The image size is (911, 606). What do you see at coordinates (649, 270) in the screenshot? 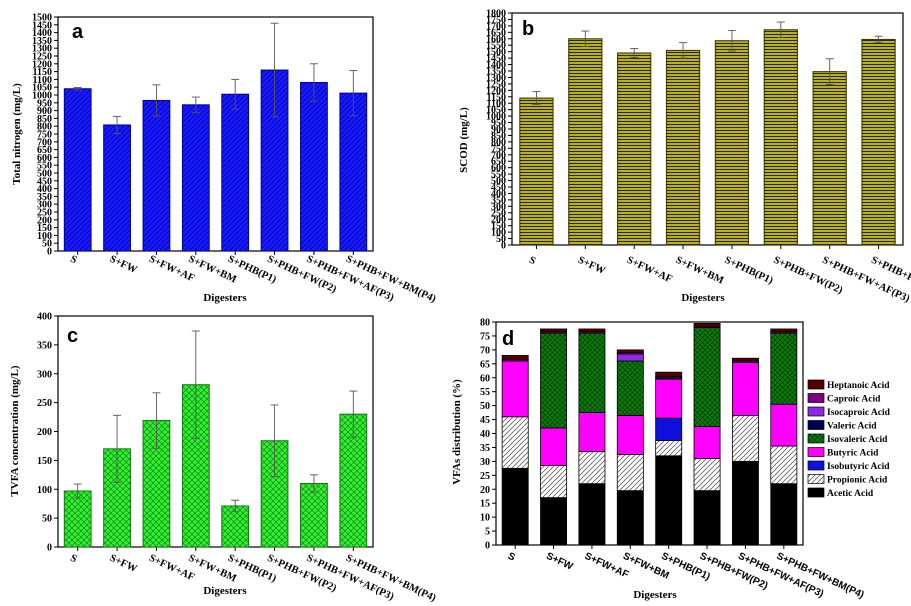
I see `x-tick-label: S+FW+AF` at bounding box center [649, 270].